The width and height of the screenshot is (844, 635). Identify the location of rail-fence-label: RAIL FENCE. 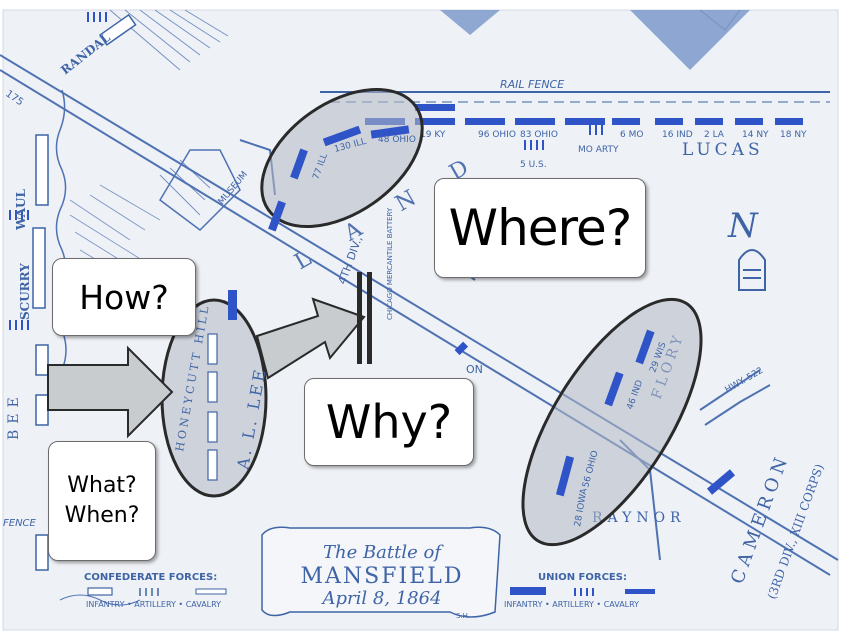
(532, 84).